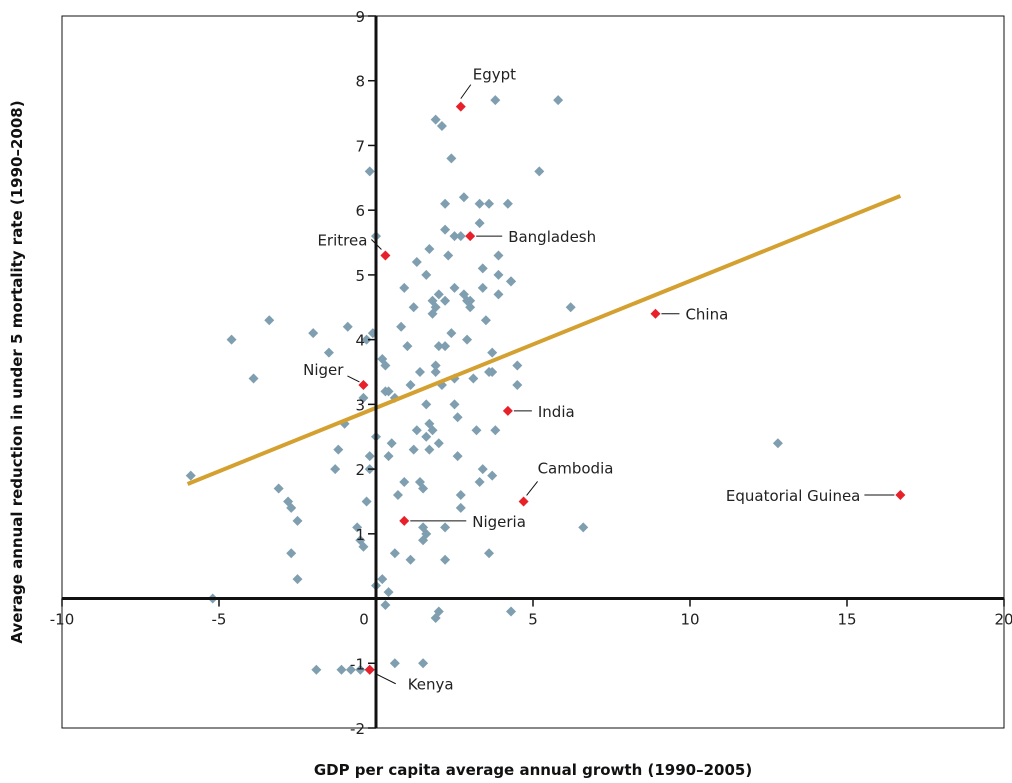 Image resolution: width=1012 pixels, height=783 pixels. Describe the element at coordinates (360, 405) in the screenshot. I see `y-tick-label: 3` at that location.